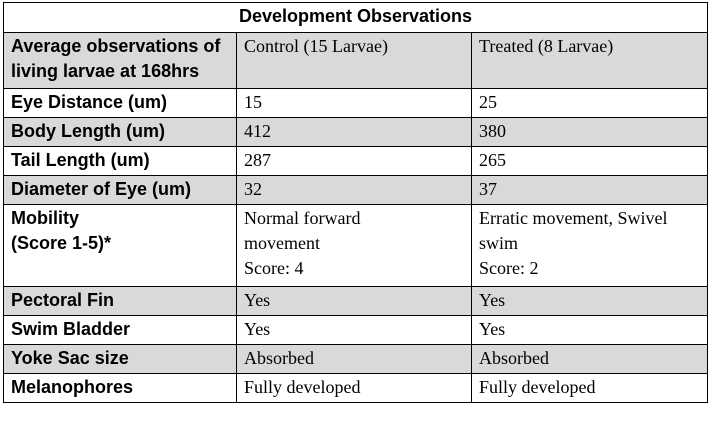 This screenshot has width=709, height=430. I want to click on row-label: Melanophores, so click(120, 388).